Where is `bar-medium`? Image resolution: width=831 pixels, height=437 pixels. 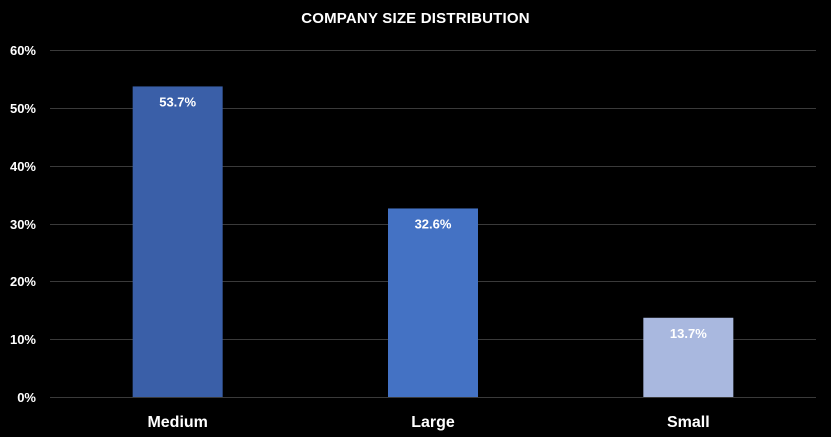 bar-medium is located at coordinates (177, 241).